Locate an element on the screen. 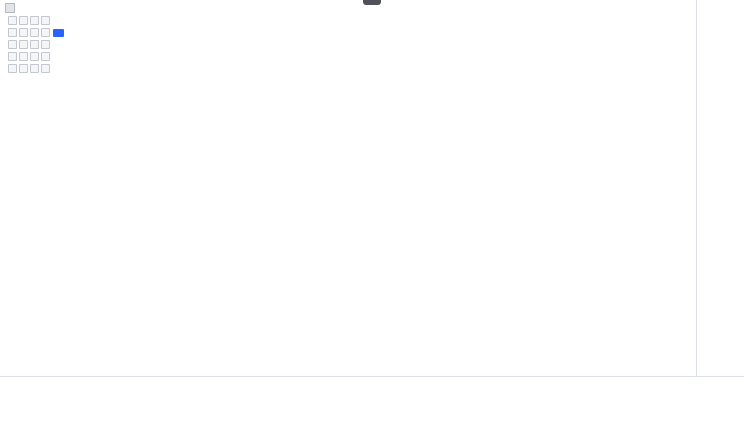  exit-fullscreen-button is located at coordinates (372, 2).